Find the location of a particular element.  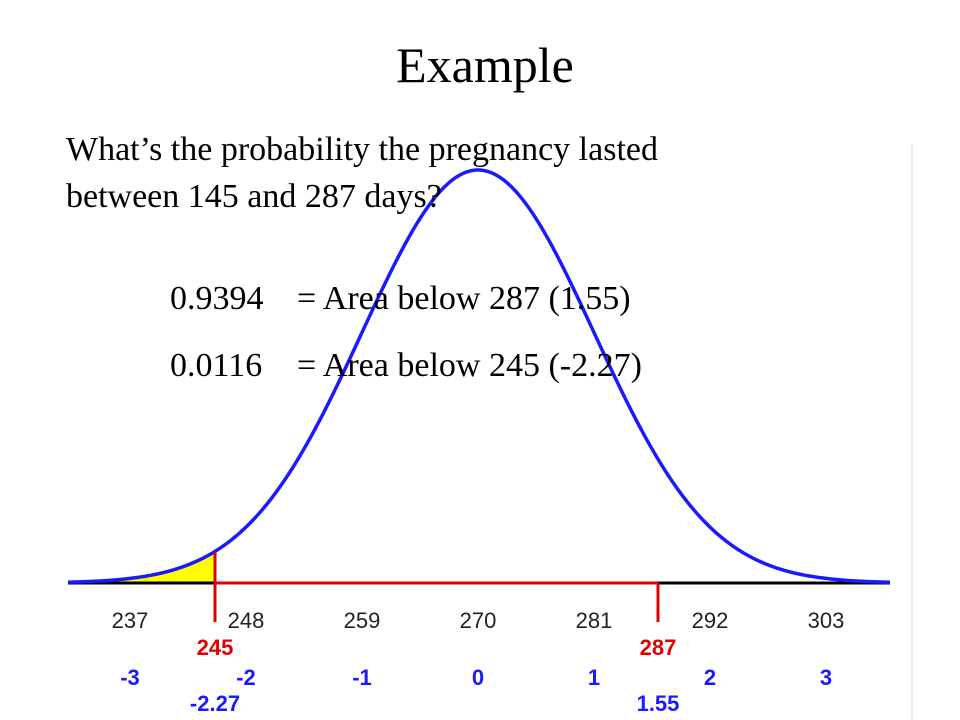

z-tick-label: -2 is located at coordinates (246, 677).